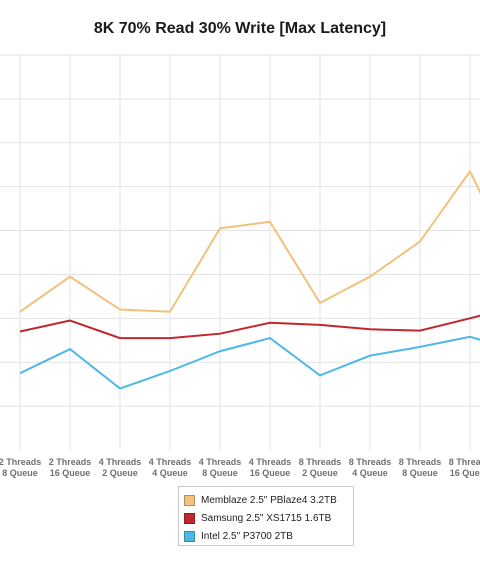  I want to click on legend-item: Memblaze 2.5" PBlaze4 3.2TB, so click(268, 500).